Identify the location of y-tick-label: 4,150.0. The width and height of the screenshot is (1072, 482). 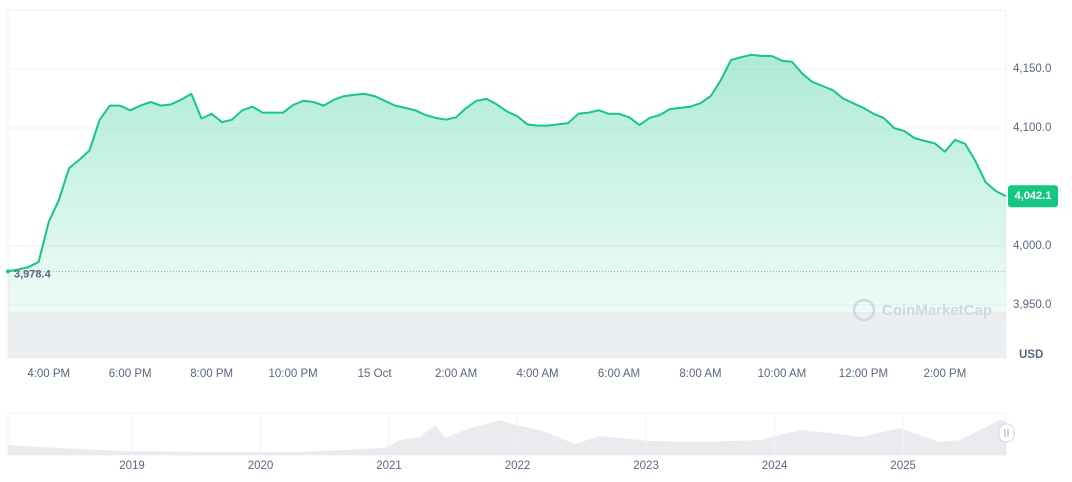
(1032, 69).